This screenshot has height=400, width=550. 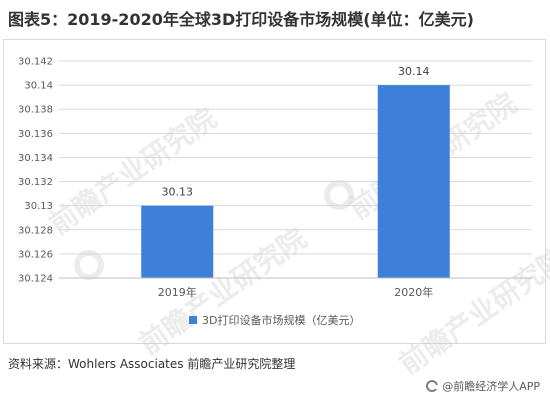 I want to click on y-tick-label: 30.134, so click(x=35, y=158).